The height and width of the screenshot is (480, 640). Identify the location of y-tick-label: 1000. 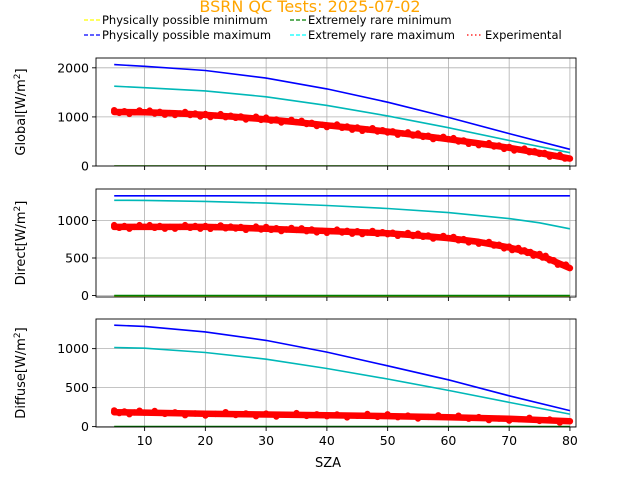
(73, 348).